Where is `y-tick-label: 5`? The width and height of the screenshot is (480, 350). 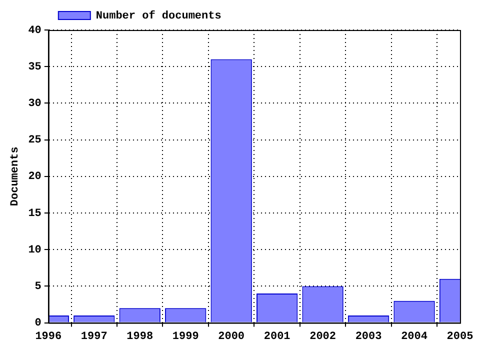 y-tick-label: 5 is located at coordinates (38, 286).